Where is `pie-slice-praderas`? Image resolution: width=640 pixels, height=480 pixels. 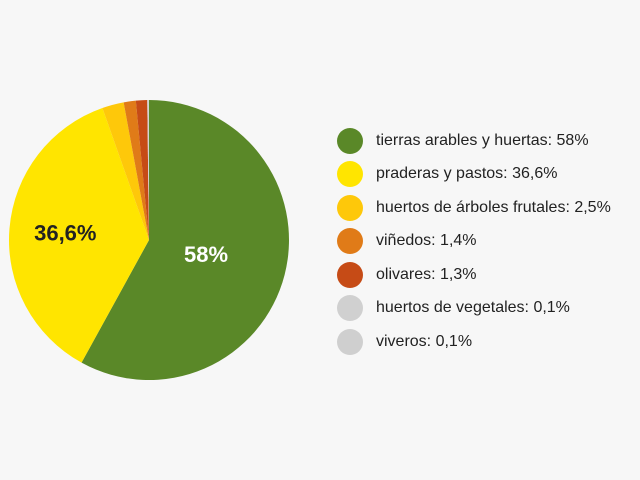
pie-slice-praderas is located at coordinates (79, 235).